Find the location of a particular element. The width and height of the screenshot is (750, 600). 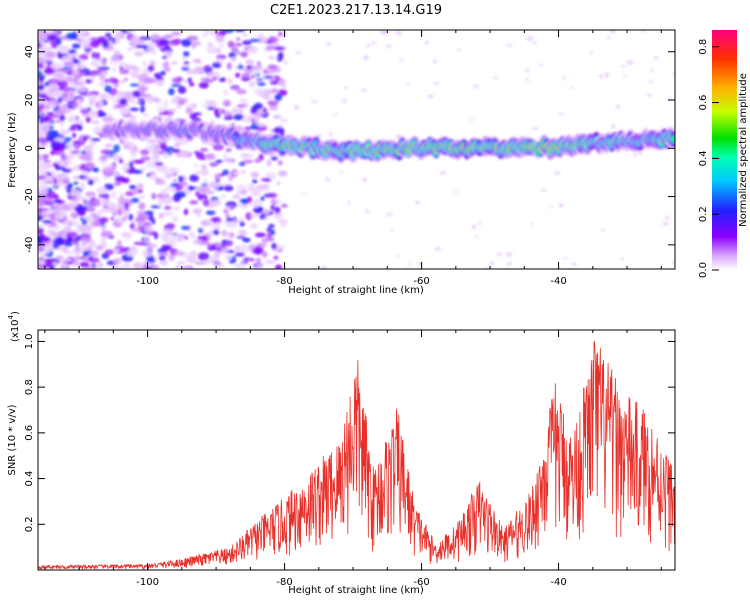

snr-multiplier-close: ) is located at coordinates (15, 313).